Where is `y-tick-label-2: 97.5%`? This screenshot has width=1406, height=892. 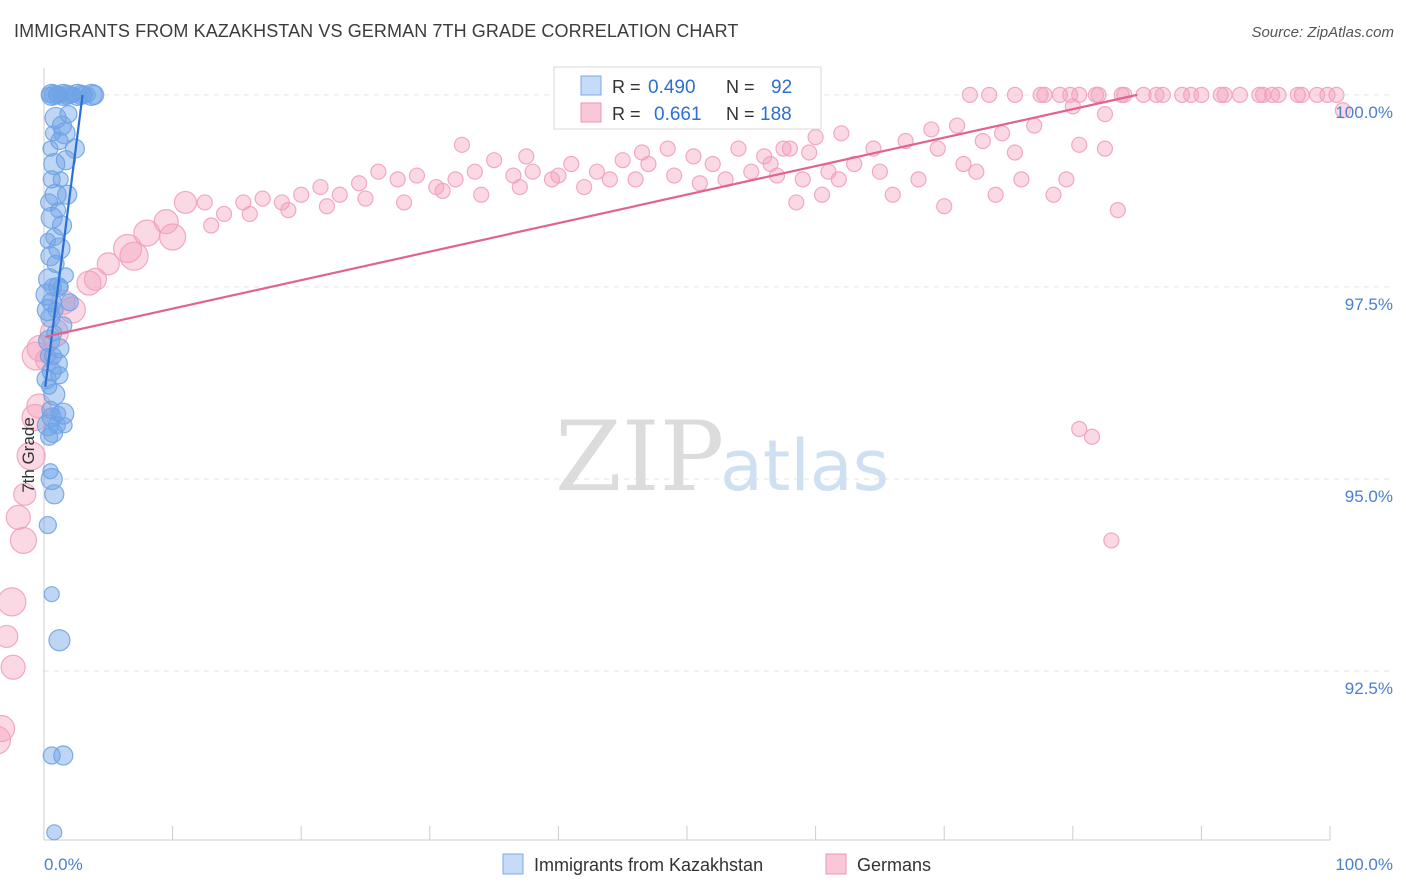 y-tick-label-2: 97.5% is located at coordinates (1369, 304).